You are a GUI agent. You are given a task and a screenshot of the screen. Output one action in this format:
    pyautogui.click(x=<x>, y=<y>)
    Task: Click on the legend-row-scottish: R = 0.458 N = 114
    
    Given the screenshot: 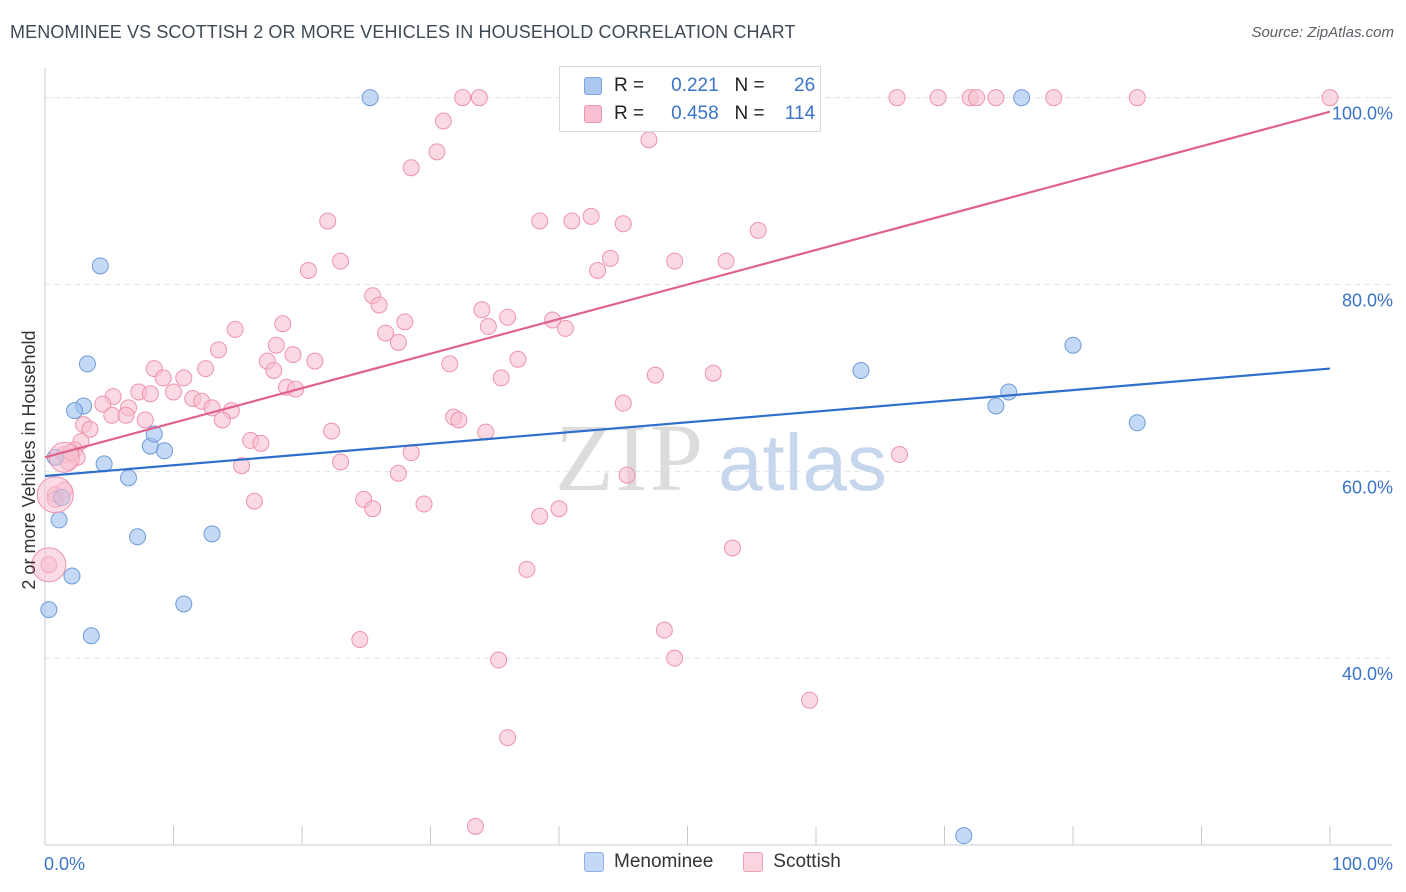 What is the action you would take?
    pyautogui.click(x=699, y=114)
    